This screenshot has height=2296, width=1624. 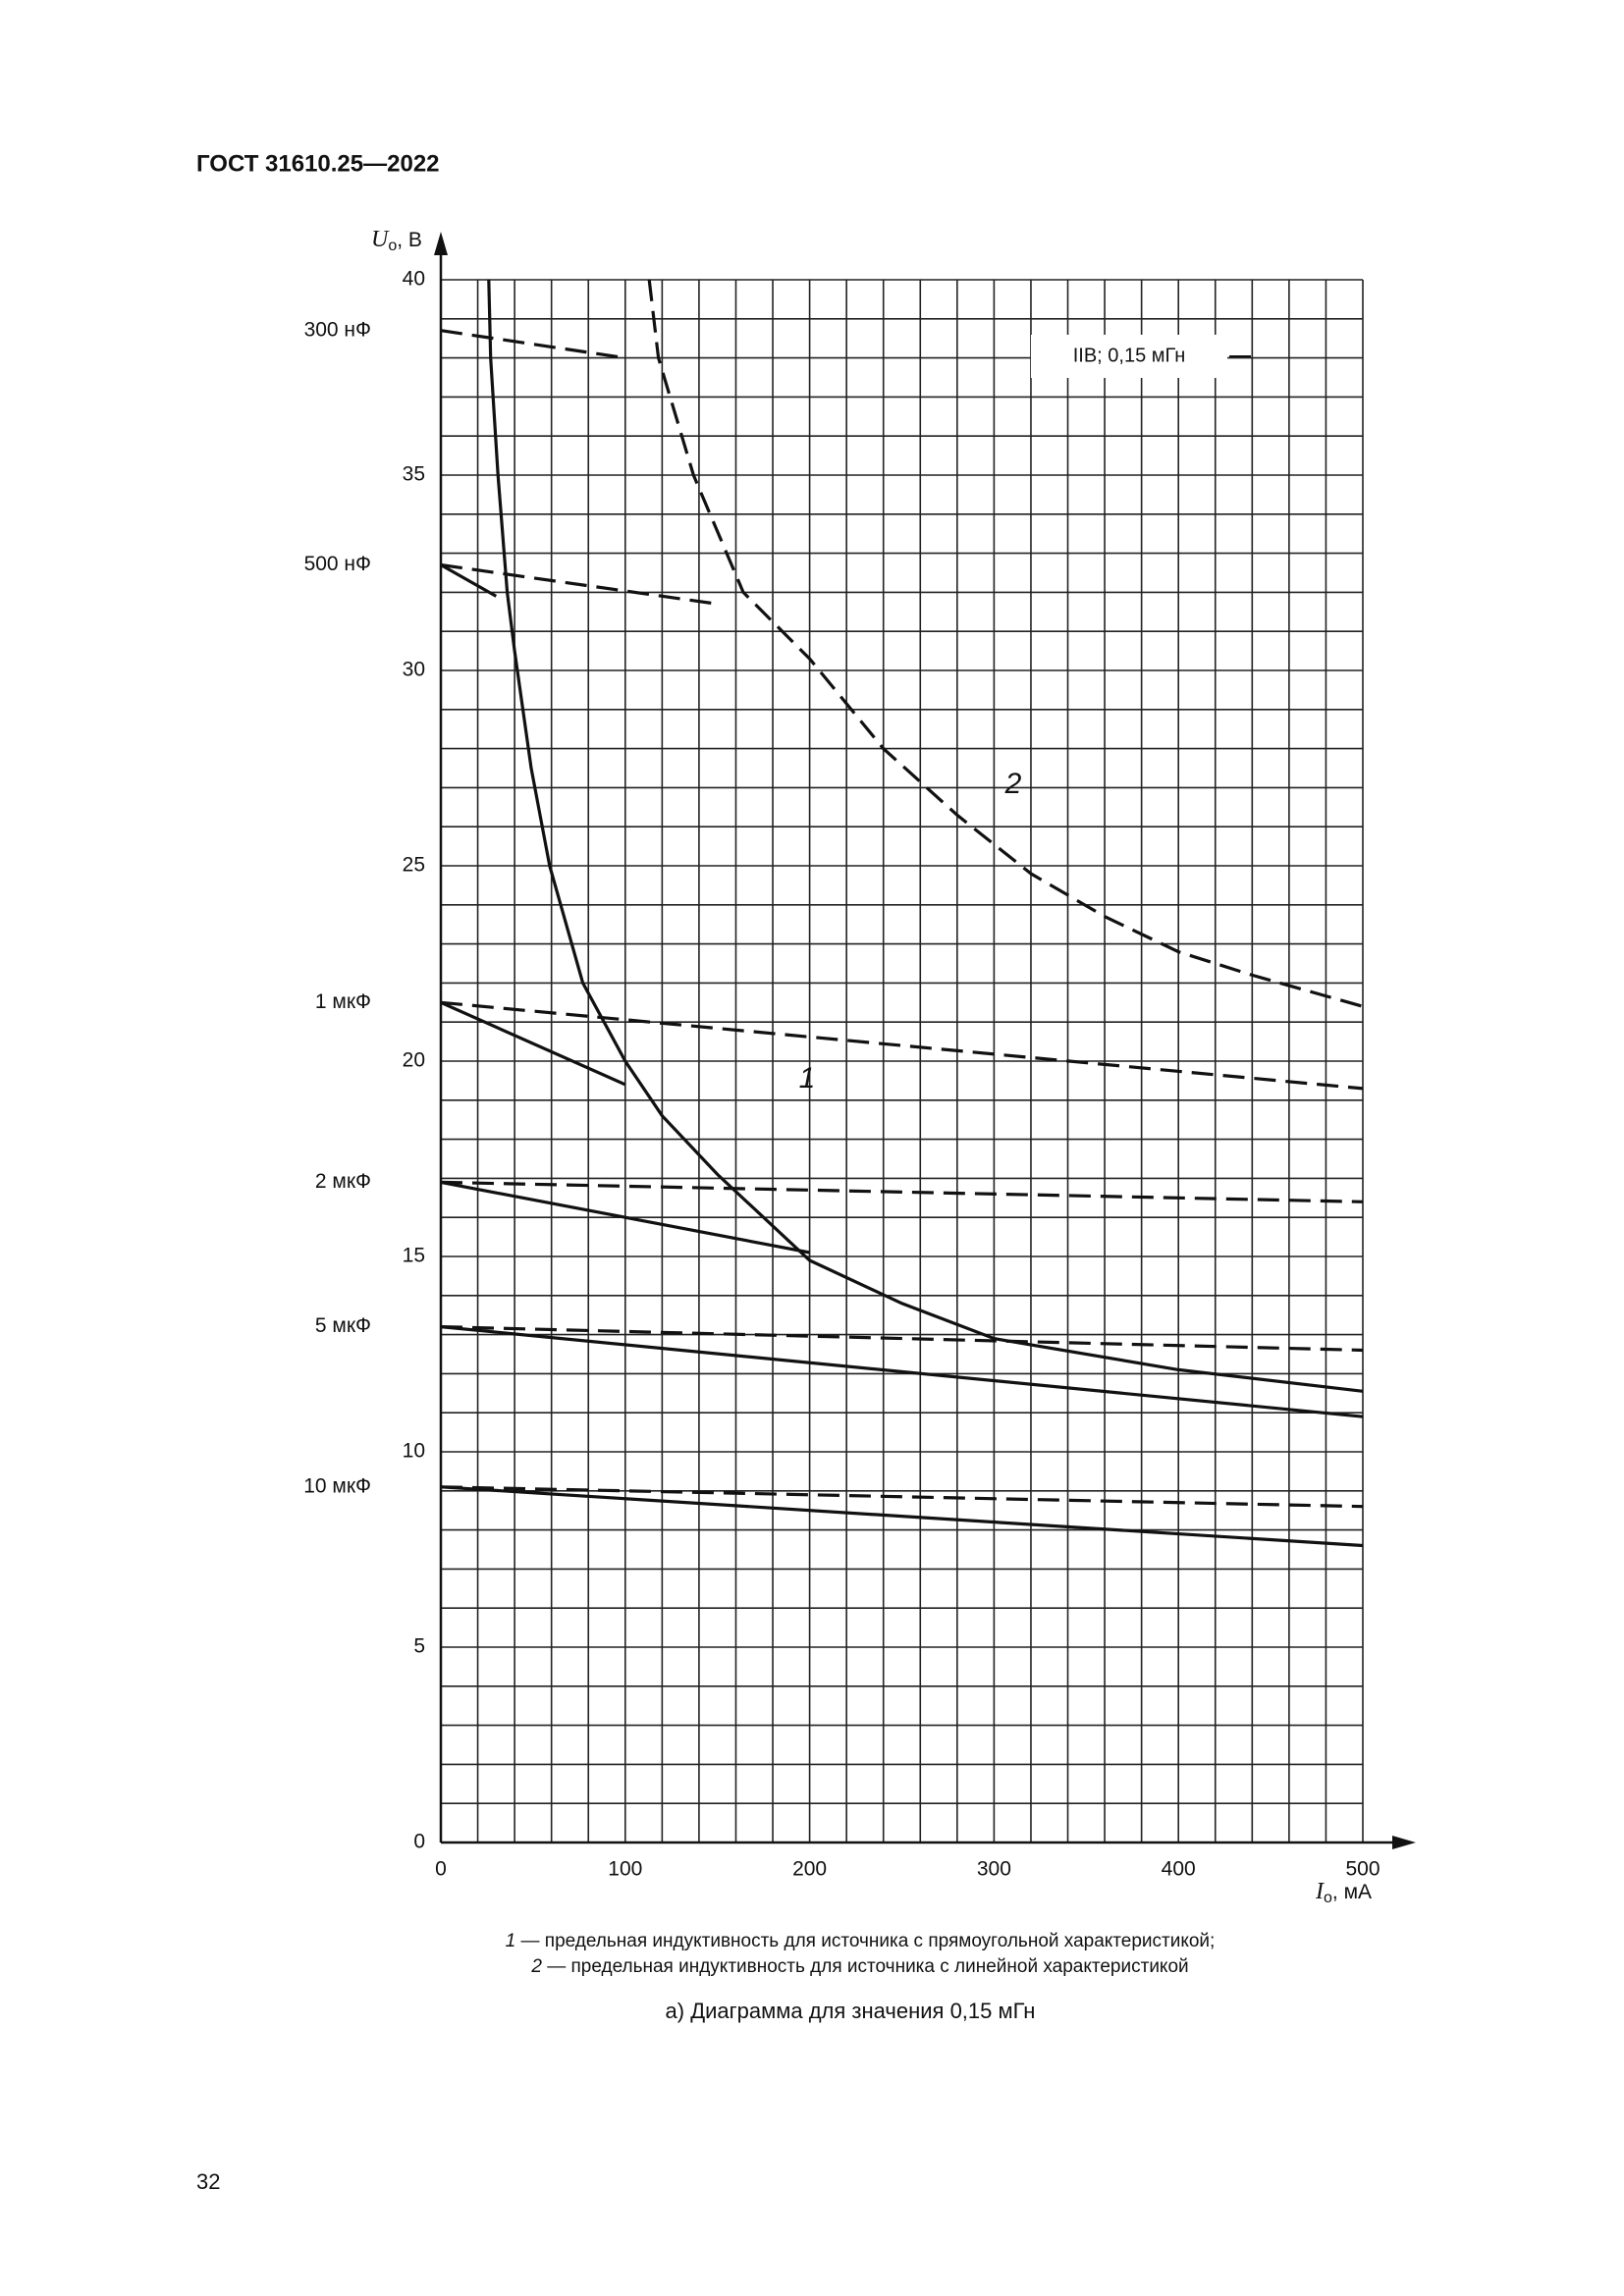 I want to click on x-tick-label: 100, so click(x=625, y=1870).